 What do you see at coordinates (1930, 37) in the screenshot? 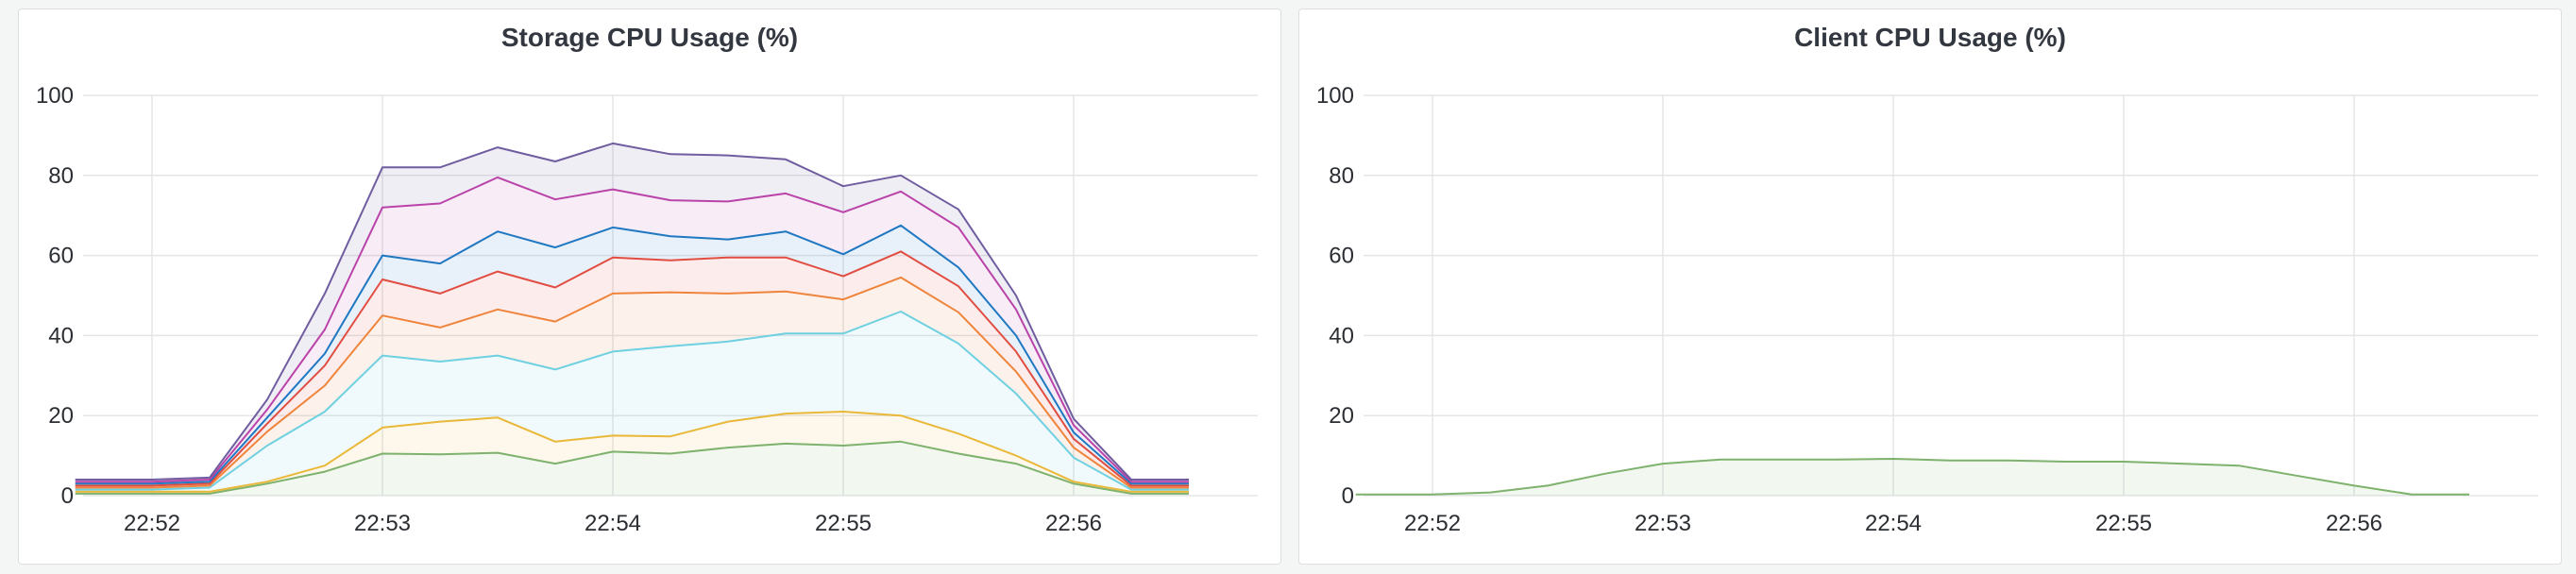
I see `panel-title: Client CPU Usage (%)` at bounding box center [1930, 37].